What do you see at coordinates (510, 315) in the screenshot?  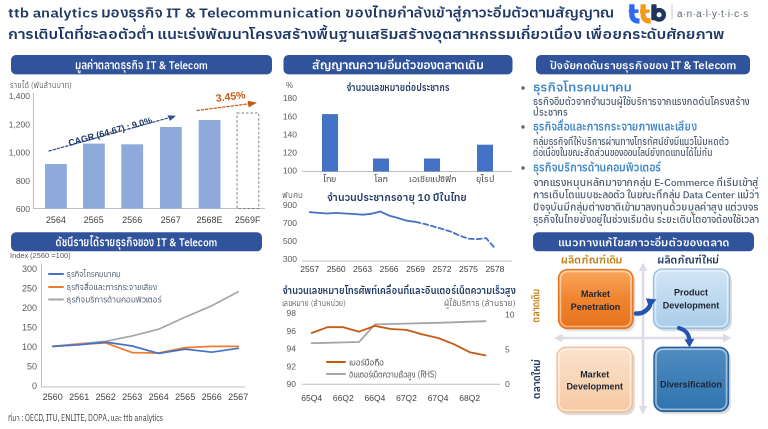 I see `svg-text: 10` at bounding box center [510, 315].